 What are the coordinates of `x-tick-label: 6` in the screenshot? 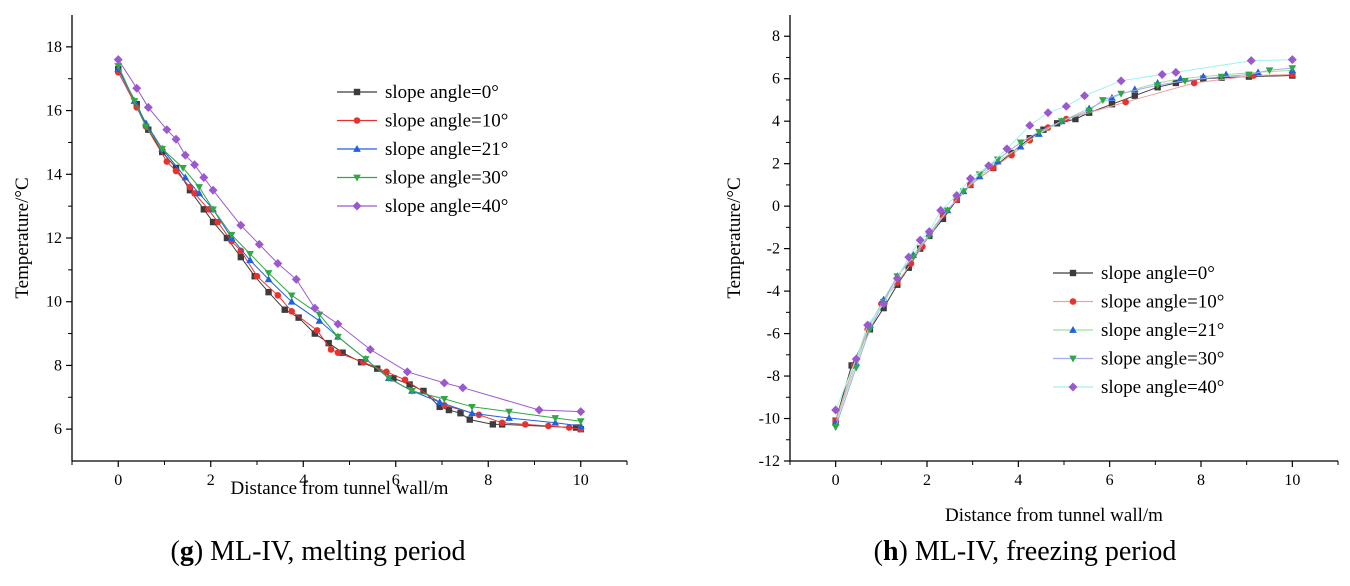 It's located at (1110, 480).